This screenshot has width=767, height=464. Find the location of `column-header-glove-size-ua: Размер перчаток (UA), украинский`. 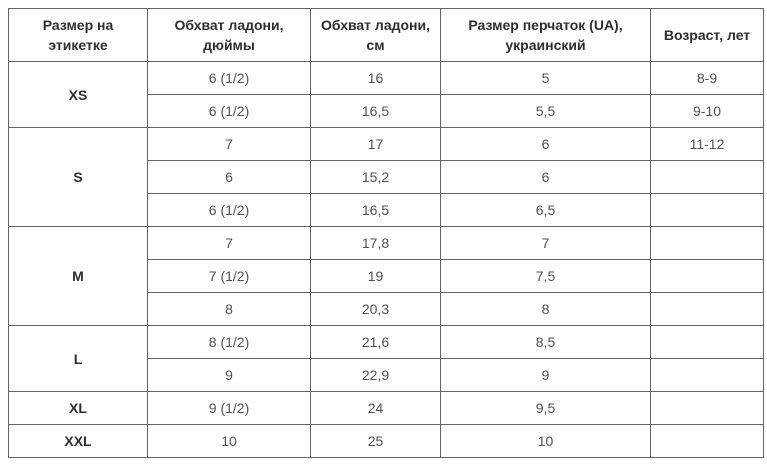

column-header-glove-size-ua: Размер перчаток (UA), украинский is located at coordinates (545, 35).